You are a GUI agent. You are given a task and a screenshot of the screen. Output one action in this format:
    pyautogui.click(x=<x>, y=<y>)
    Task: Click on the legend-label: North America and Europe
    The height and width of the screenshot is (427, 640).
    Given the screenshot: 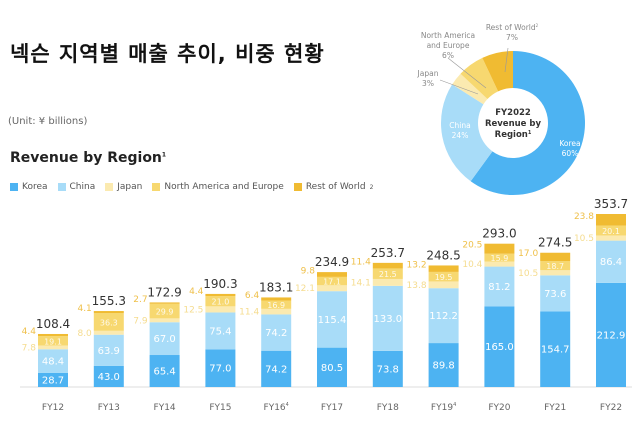 What is the action you would take?
    pyautogui.click(x=224, y=187)
    